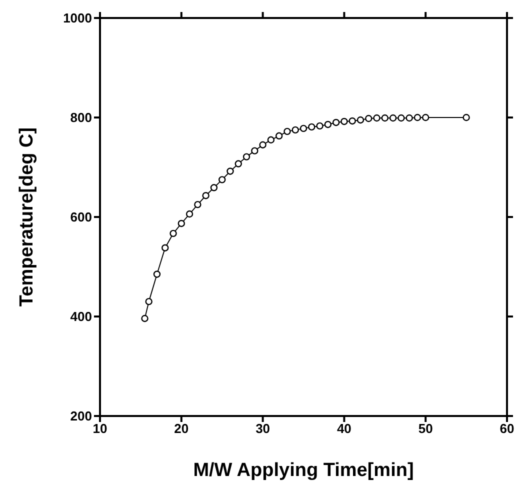  I want to click on x-tick-label: 20, so click(181, 428).